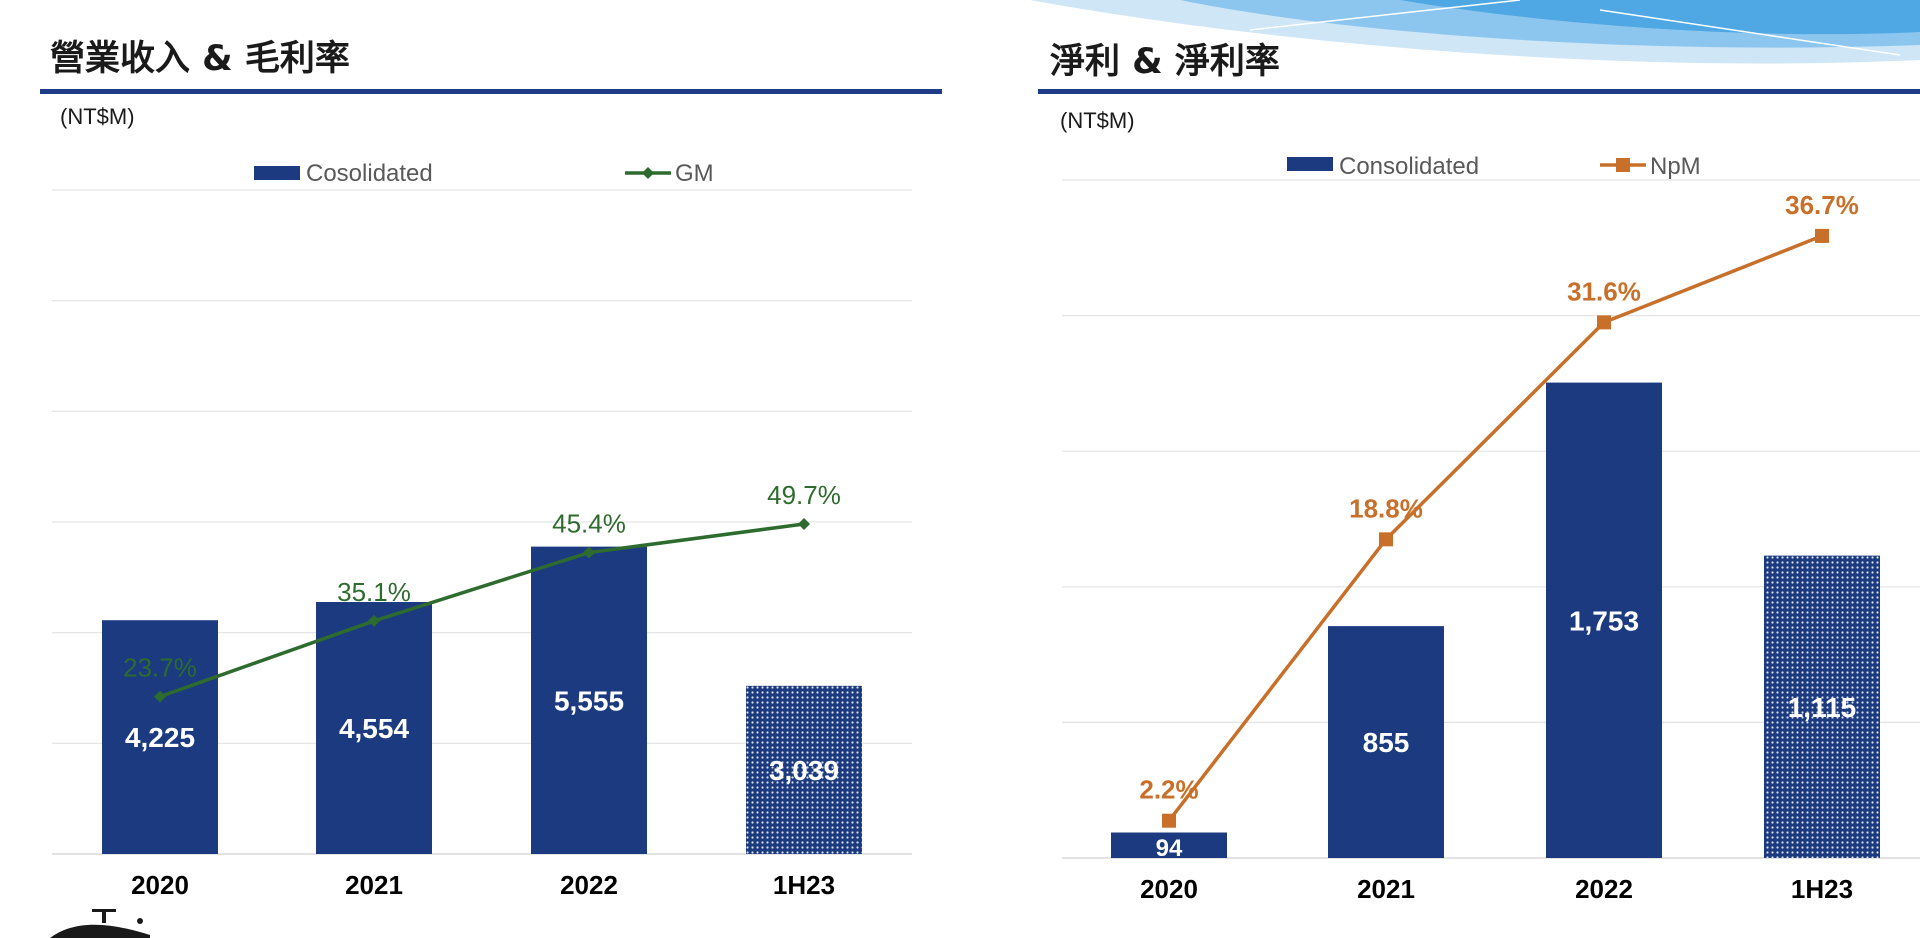 This screenshot has width=1920, height=938. I want to click on bar-value-label: 4,554, so click(374, 728).